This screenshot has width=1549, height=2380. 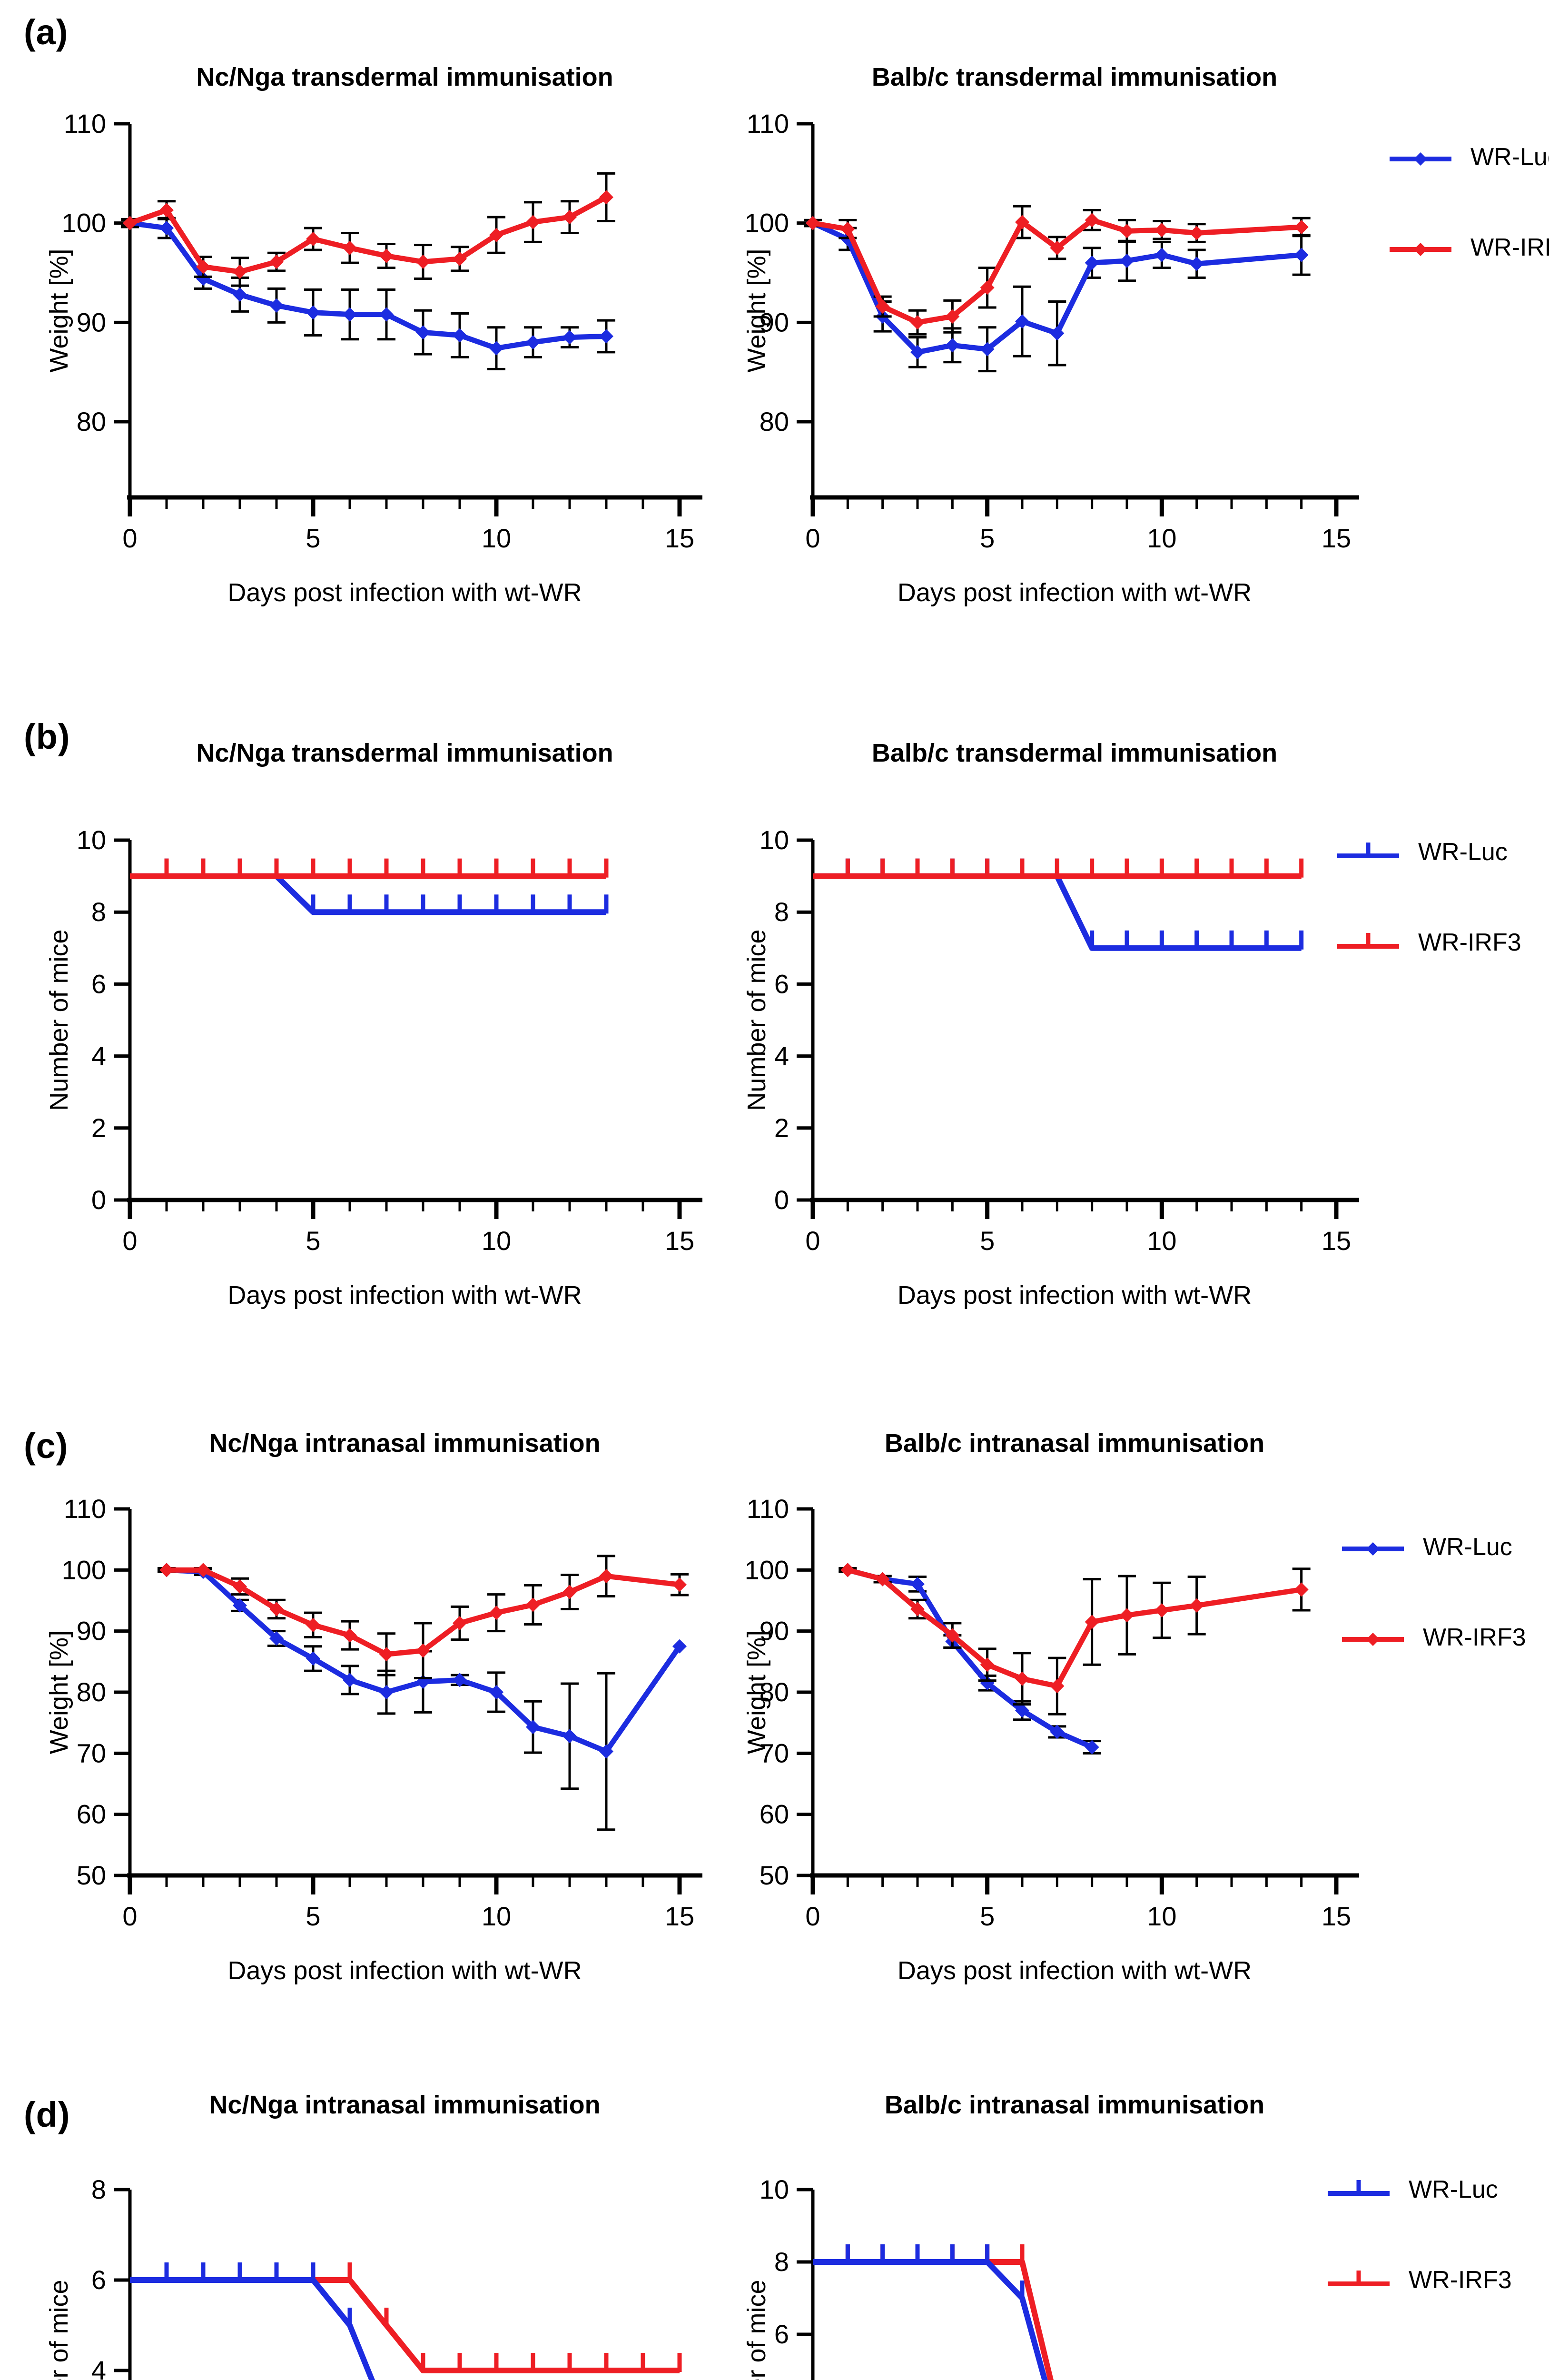 I want to click on legend-d: WR-Luc WR-IRF3, so click(x=1420, y=2265).